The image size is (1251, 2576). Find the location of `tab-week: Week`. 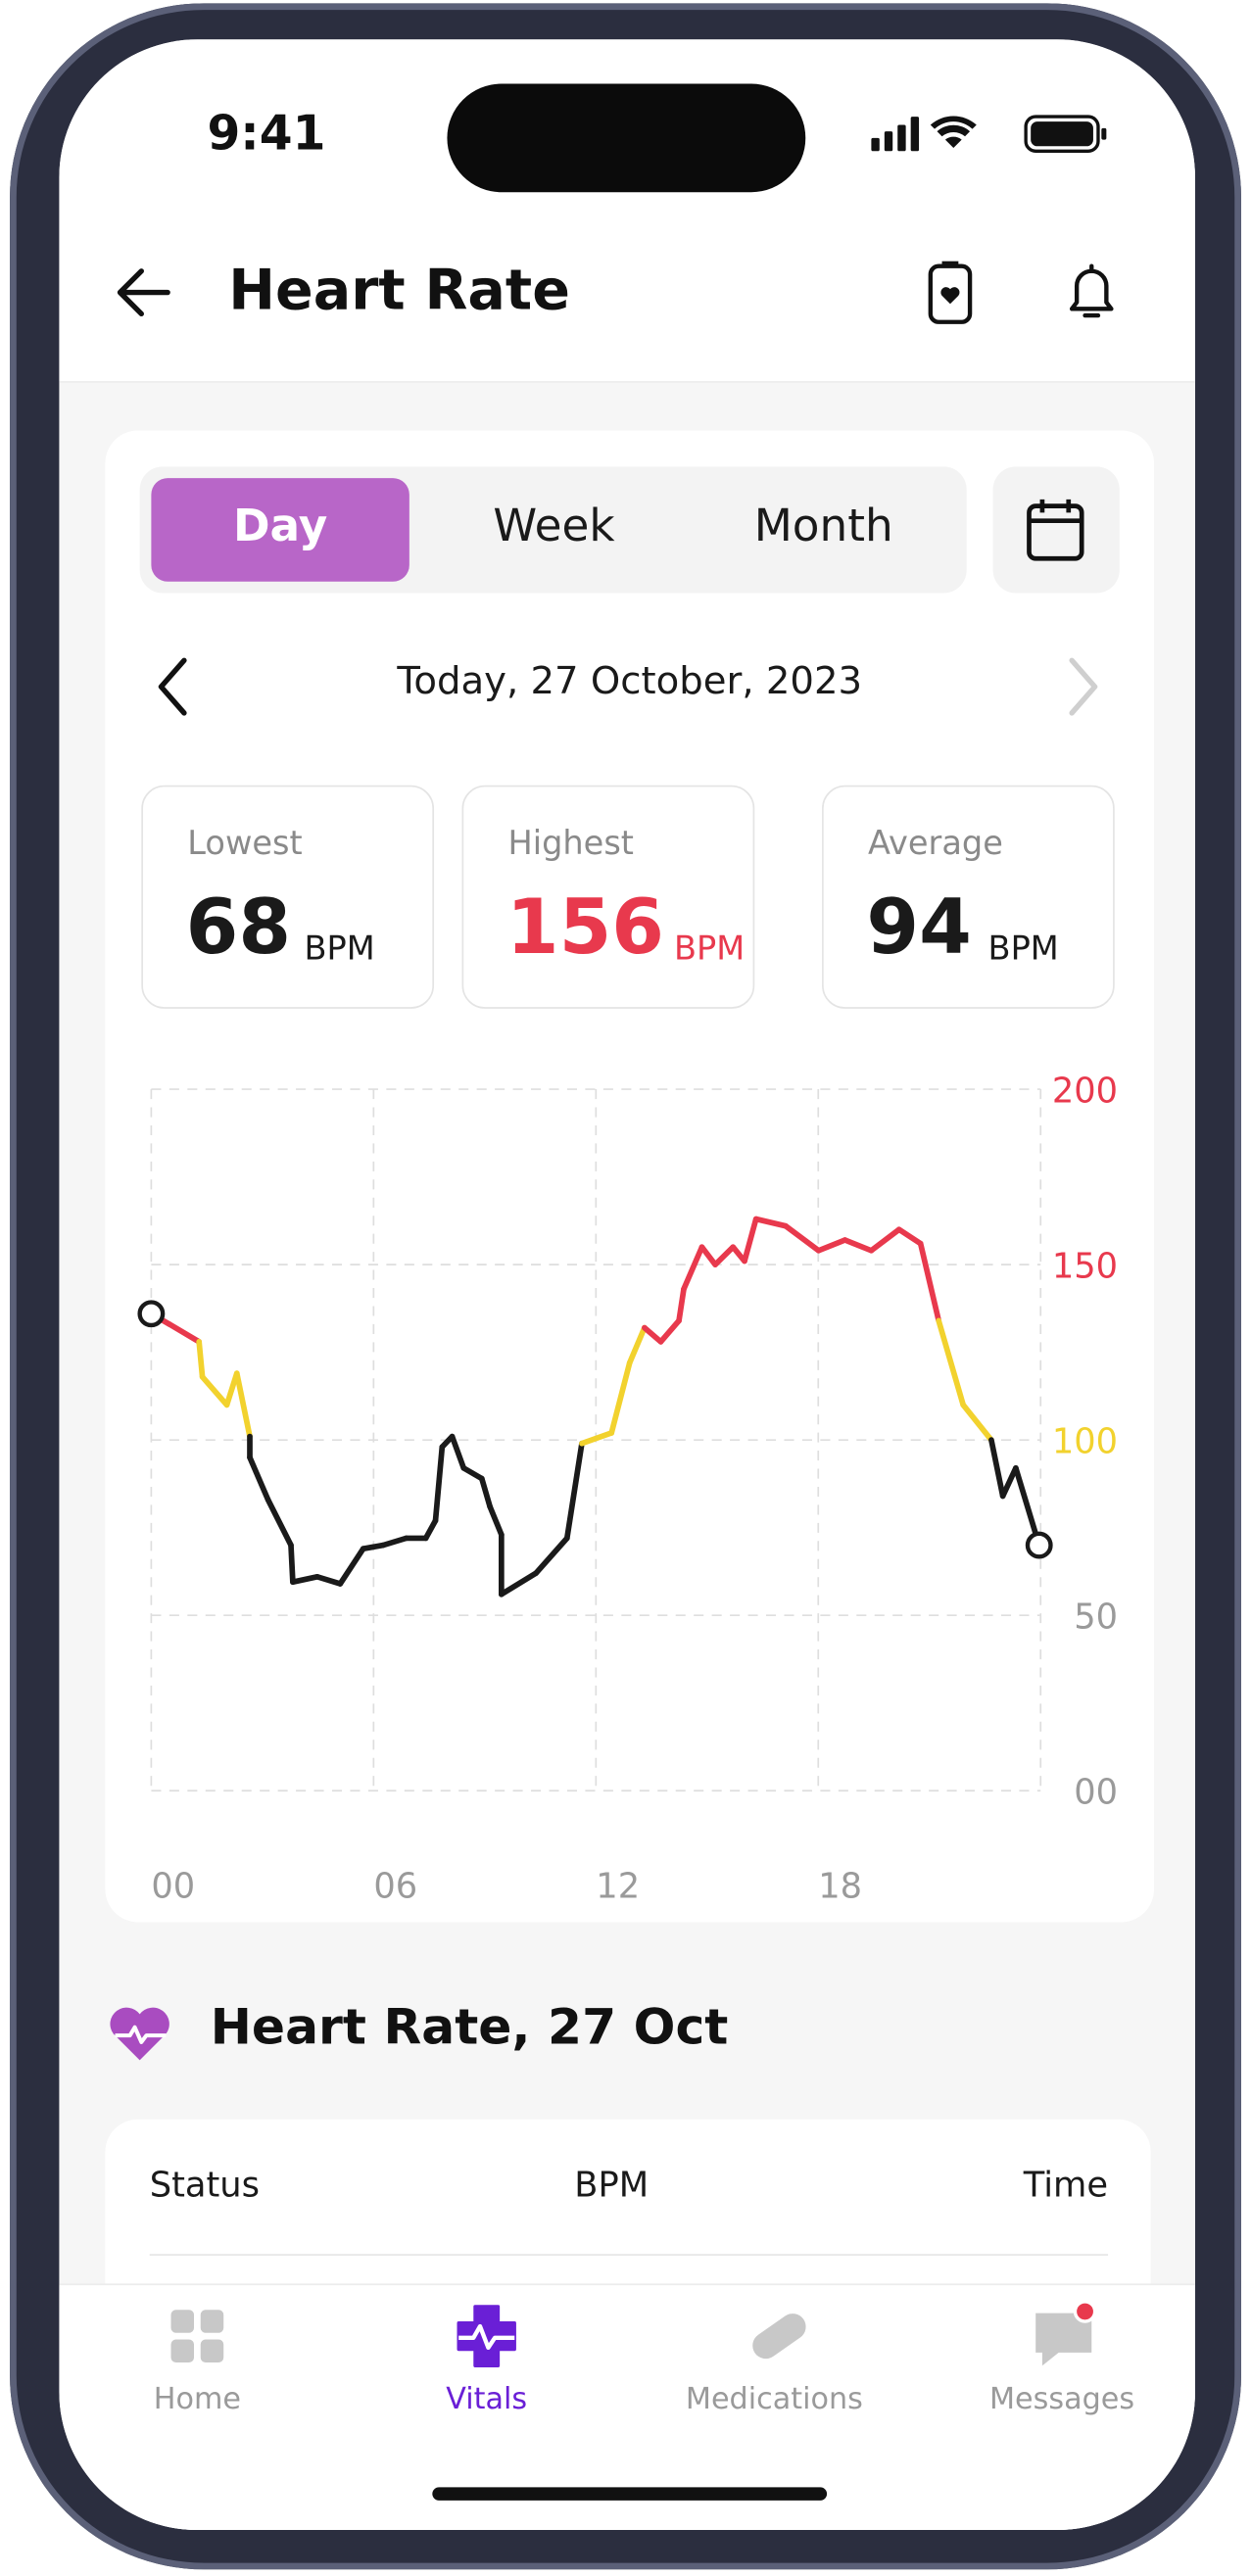

tab-week: Week is located at coordinates (554, 526).